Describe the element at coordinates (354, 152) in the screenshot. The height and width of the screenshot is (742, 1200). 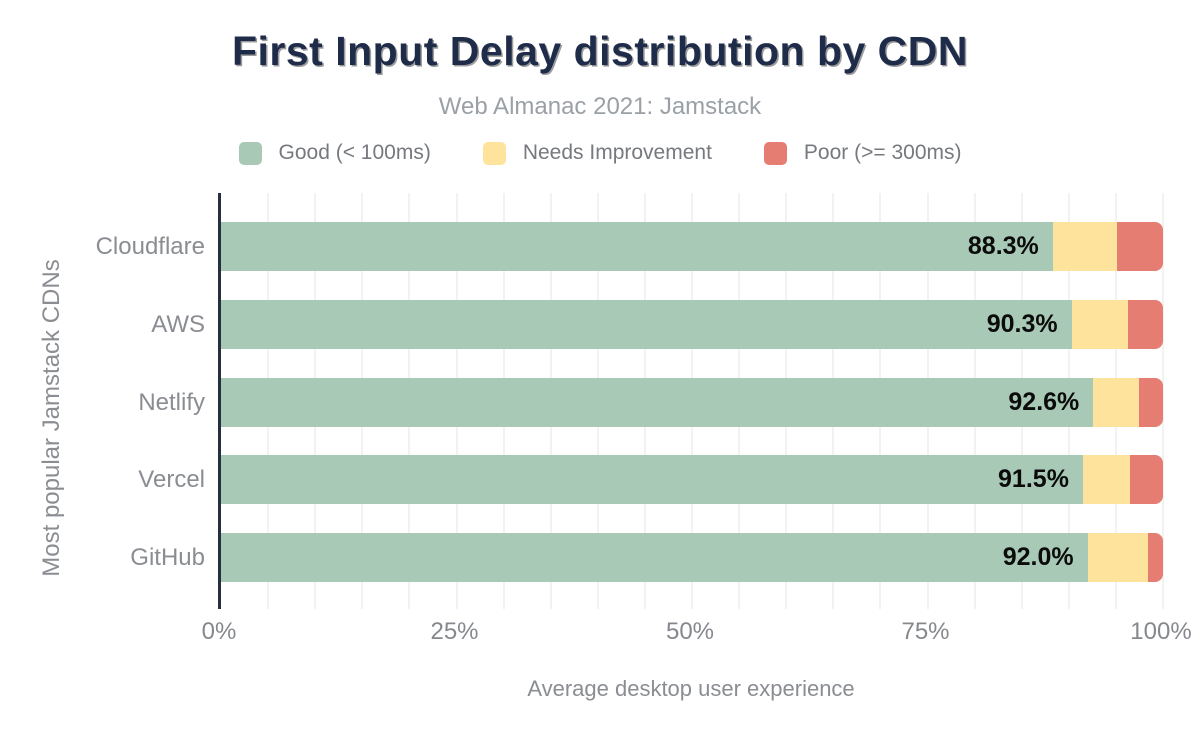
I see `legend-label: Good (< 100ms)` at that location.